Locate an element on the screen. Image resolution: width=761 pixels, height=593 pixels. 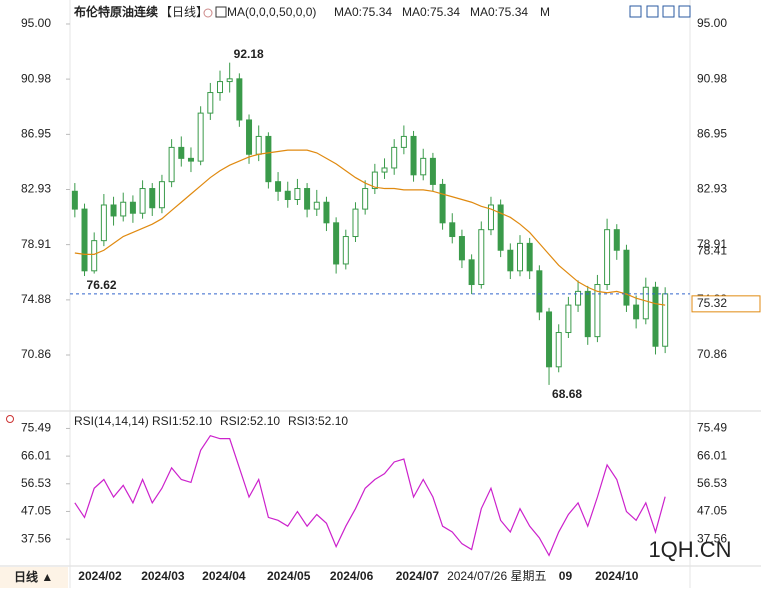
legend-item: M is located at coordinates (545, 12).